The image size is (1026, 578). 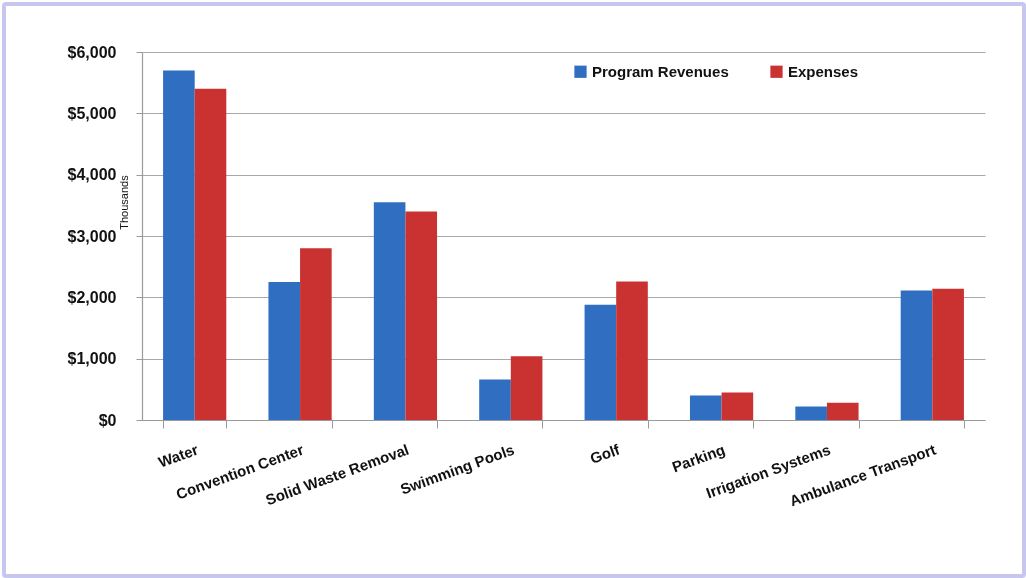 I want to click on y-tick-label: $3,000, so click(x=92, y=236).